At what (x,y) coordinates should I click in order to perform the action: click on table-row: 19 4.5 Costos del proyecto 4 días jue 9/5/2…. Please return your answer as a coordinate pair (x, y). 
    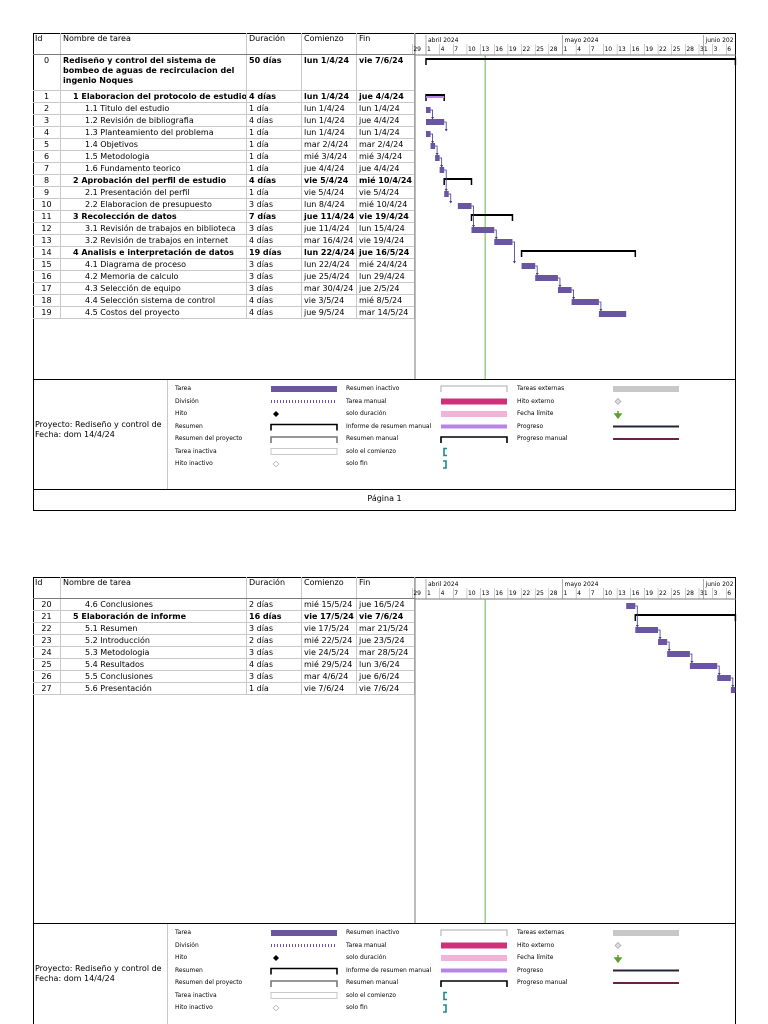
    Looking at the image, I should click on (224, 313).